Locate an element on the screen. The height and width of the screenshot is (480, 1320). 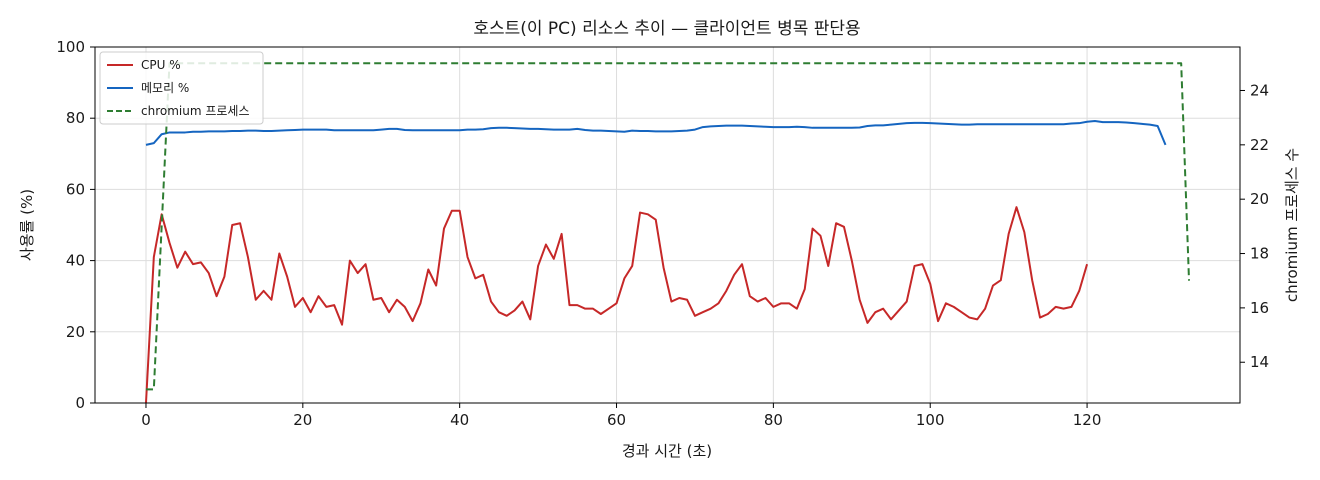
legend-box is located at coordinates (181, 88).